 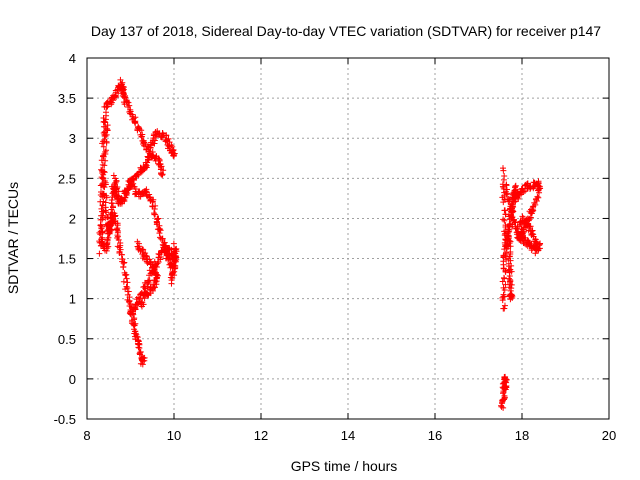 What do you see at coordinates (72, 379) in the screenshot?
I see `y-tick-label: 0` at bounding box center [72, 379].